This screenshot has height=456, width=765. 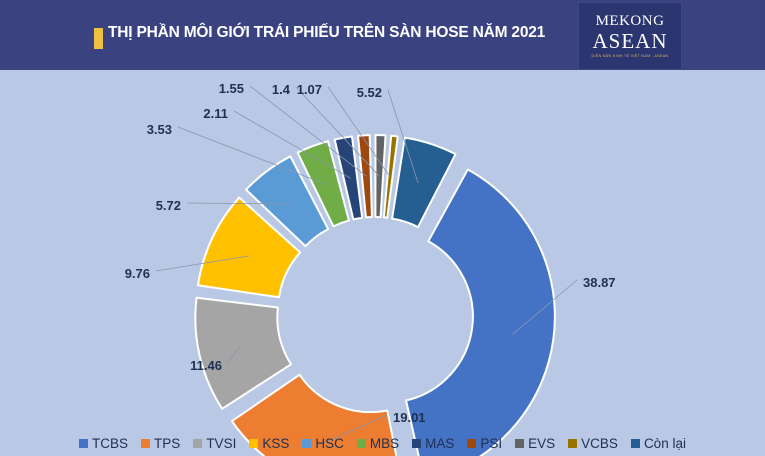 I want to click on legend-item-label: PSI, so click(x=491, y=443).